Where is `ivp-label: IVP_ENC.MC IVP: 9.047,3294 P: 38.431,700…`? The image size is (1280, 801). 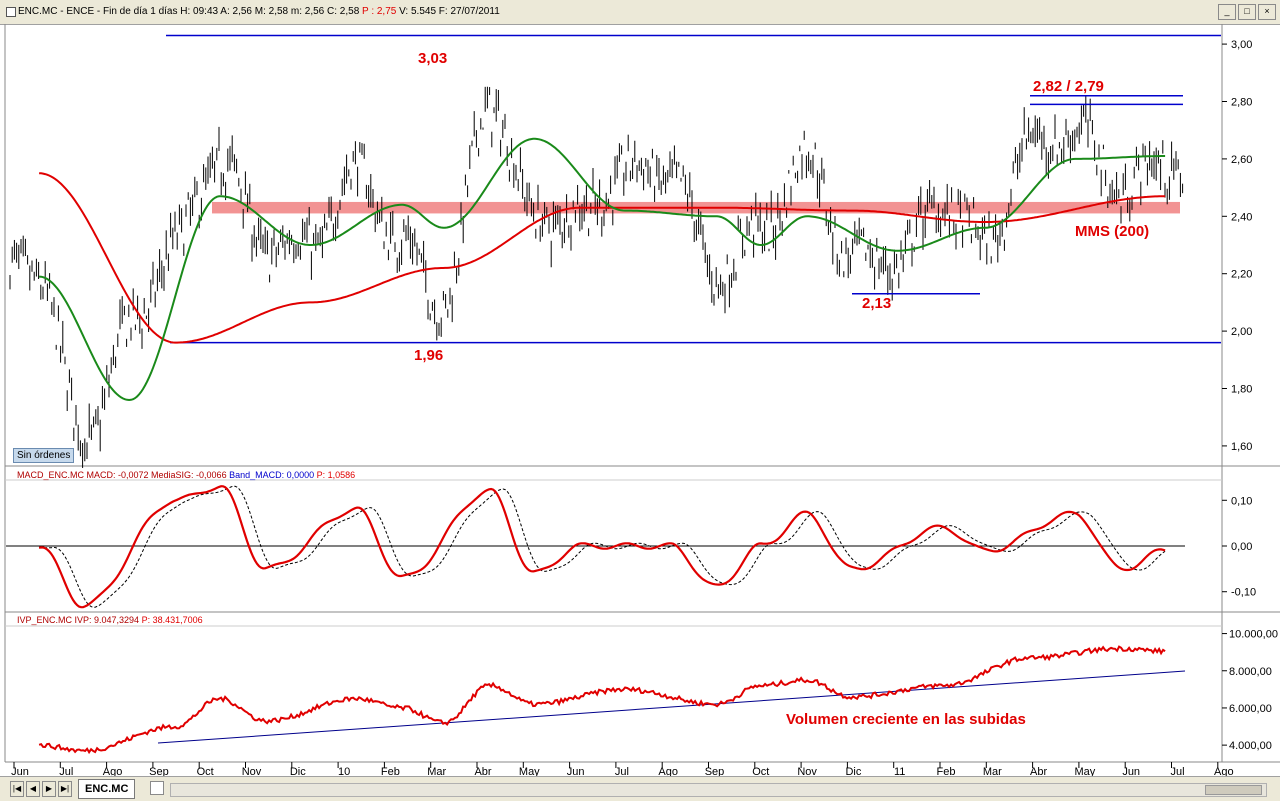
ivp-label: IVP_ENC.MC IVP: 9.047,3294 P: 38.431,700… is located at coordinates (110, 620).